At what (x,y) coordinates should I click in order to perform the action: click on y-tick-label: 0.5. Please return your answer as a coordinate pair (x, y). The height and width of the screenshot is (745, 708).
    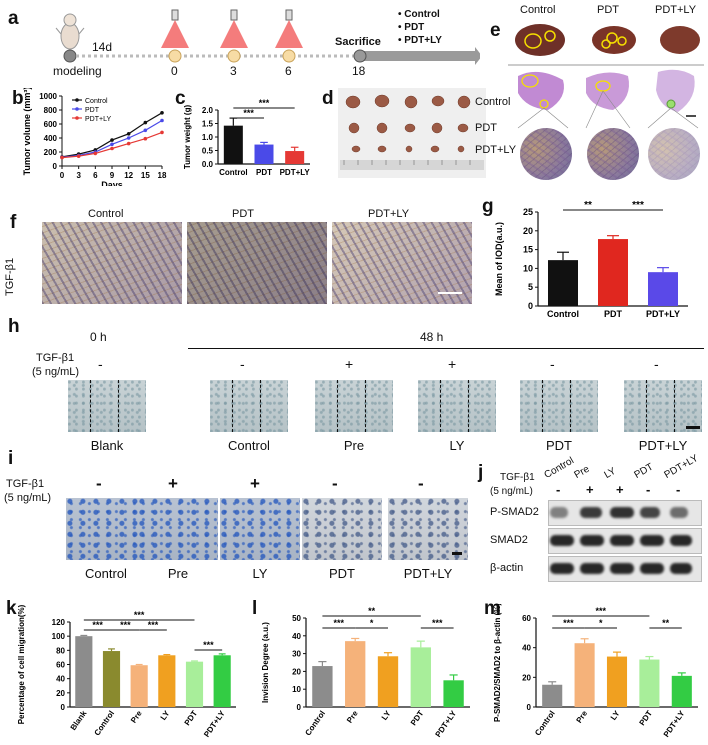
    Looking at the image, I should click on (208, 151).